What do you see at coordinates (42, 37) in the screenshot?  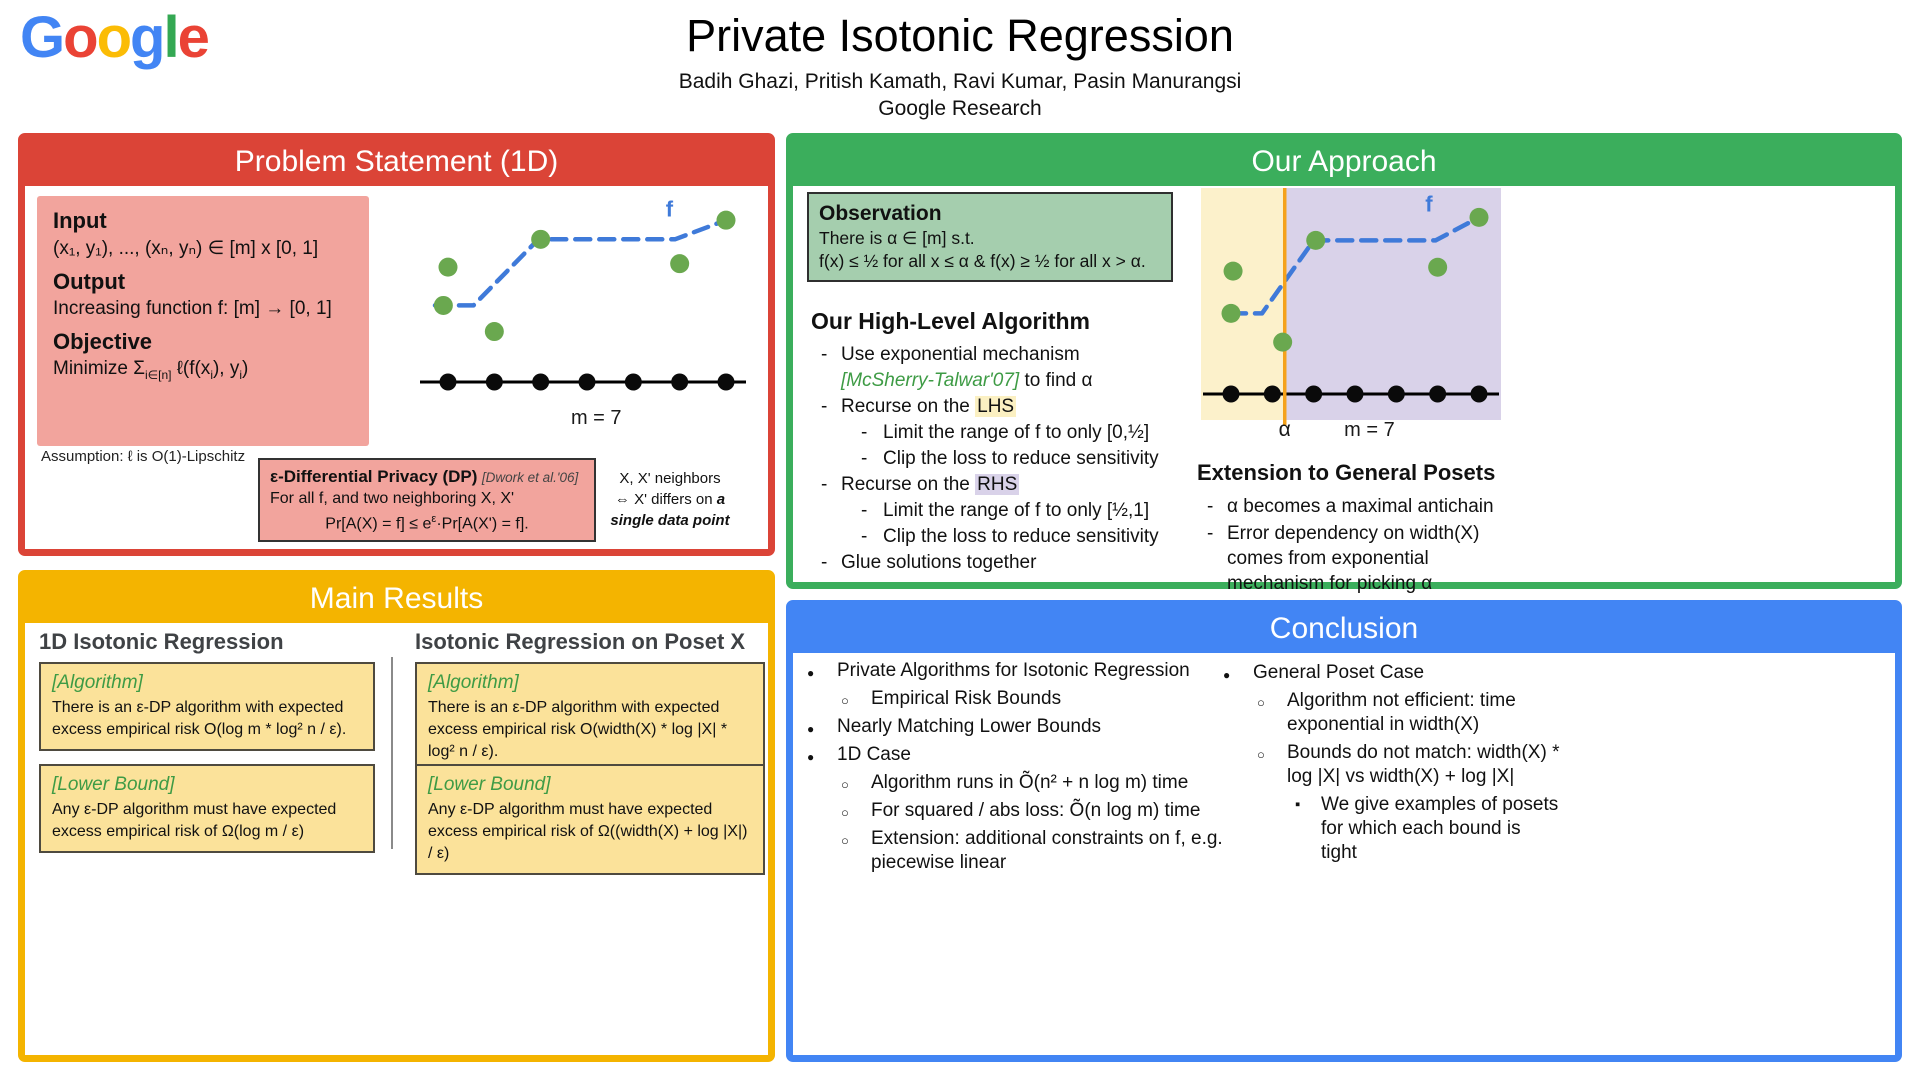 I see `logo-letter: G` at bounding box center [42, 37].